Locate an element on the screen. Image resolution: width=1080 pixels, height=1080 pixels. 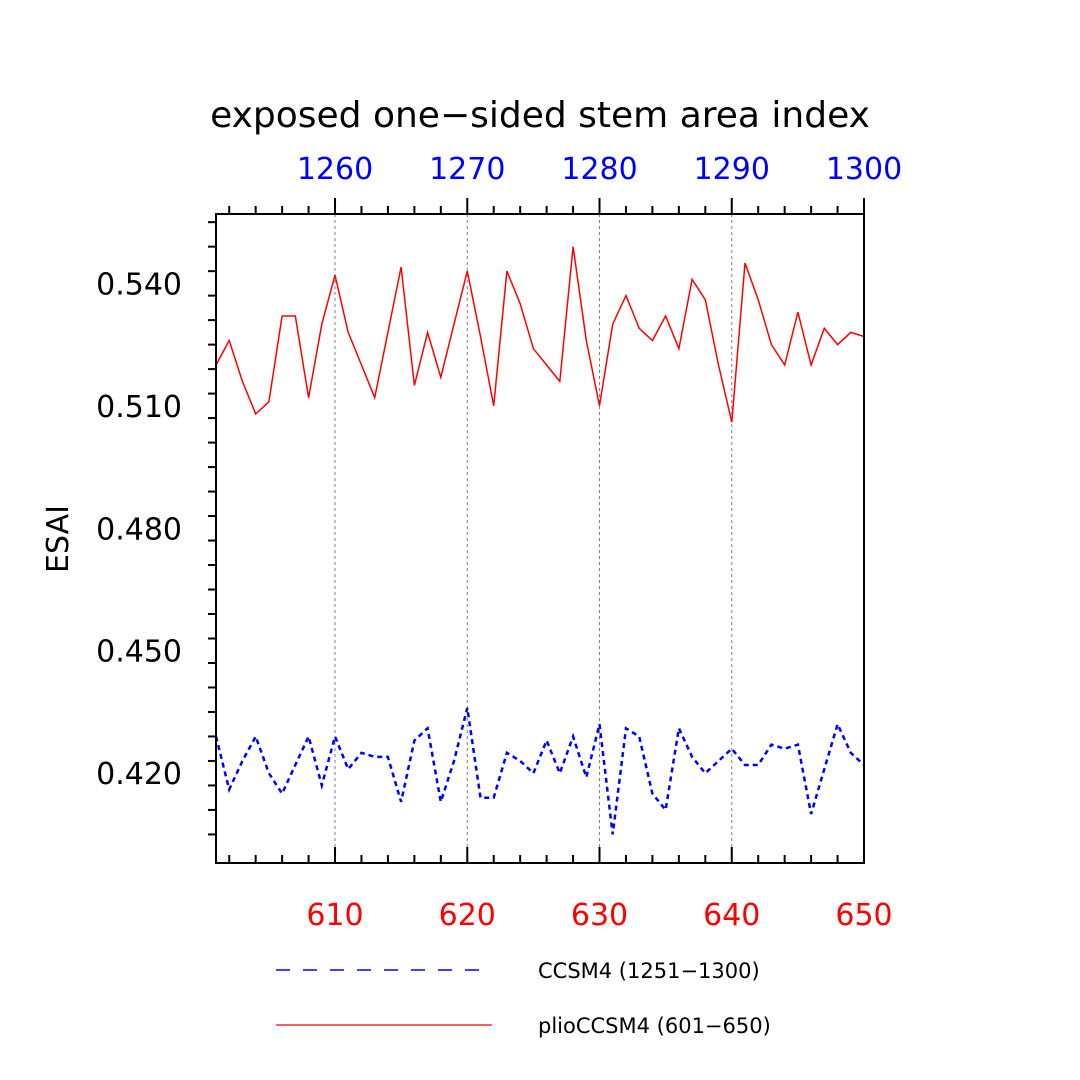
x-bottom-tick-label: 640 is located at coordinates (731, 915).